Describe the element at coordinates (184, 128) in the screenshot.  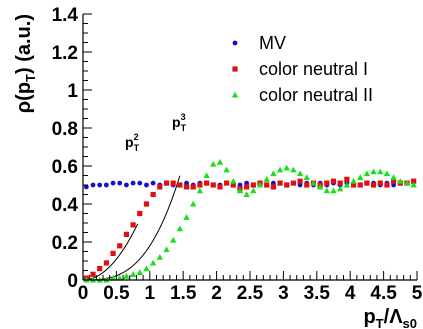
I see `curve-label-sub: T` at that location.